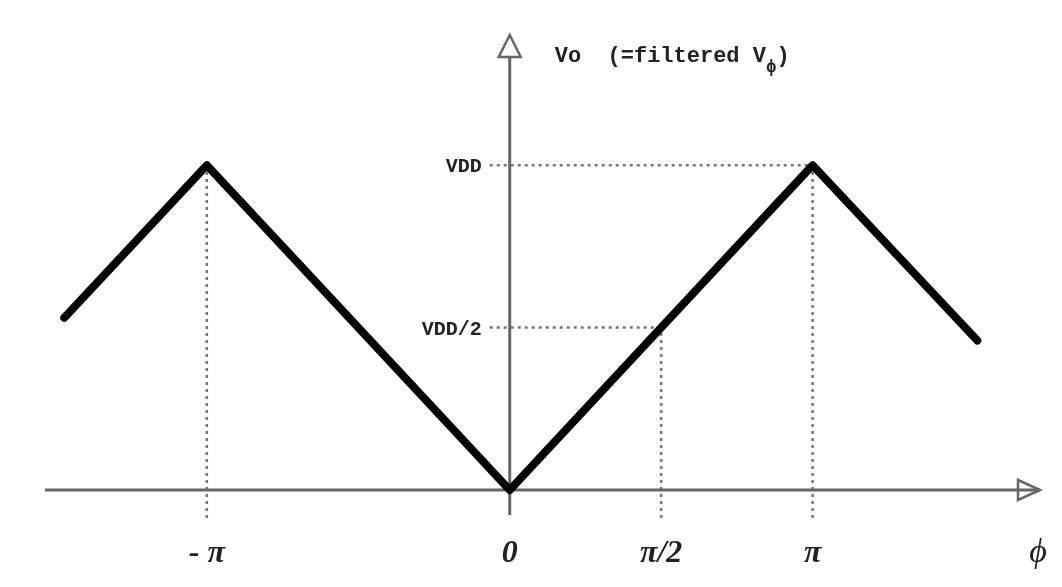 The width and height of the screenshot is (1062, 587). Describe the element at coordinates (451, 329) in the screenshot. I see `ref-line-label: VDD/2` at that location.